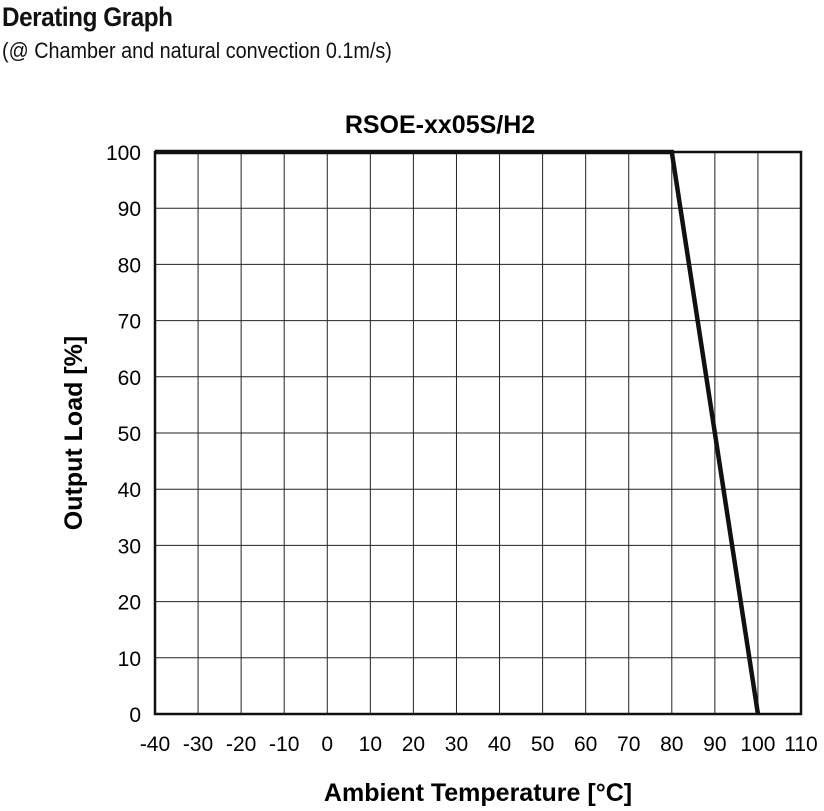  Describe the element at coordinates (129, 434) in the screenshot. I see `y-tick-label: 50` at that location.